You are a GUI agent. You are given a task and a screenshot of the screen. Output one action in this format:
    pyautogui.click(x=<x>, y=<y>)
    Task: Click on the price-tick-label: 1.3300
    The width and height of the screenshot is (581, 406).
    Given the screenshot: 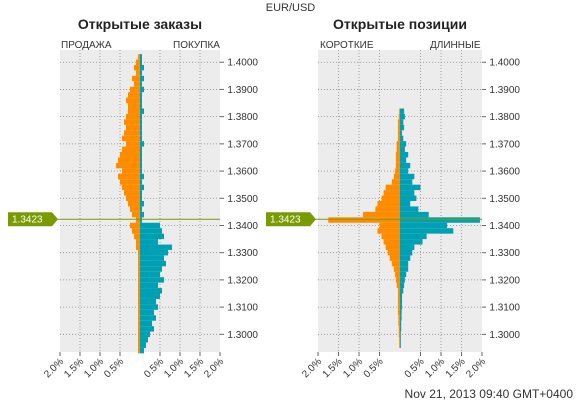 What is the action you would take?
    pyautogui.click(x=504, y=253)
    